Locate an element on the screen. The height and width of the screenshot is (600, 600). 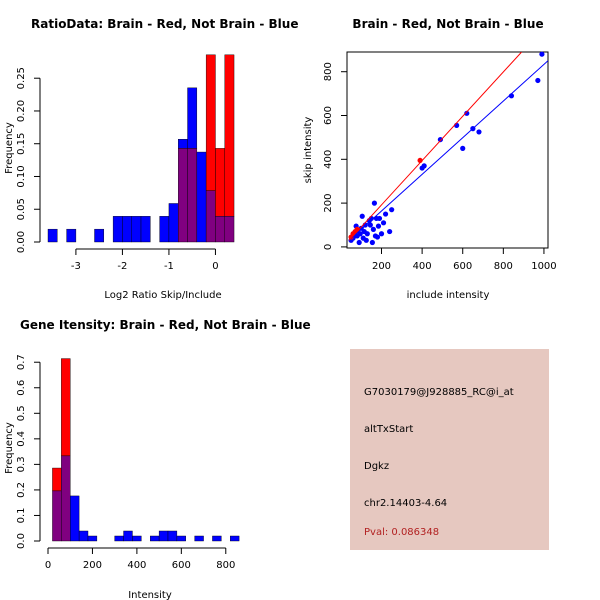
scatter-x-tick-label: 400 is located at coordinates (422, 266).